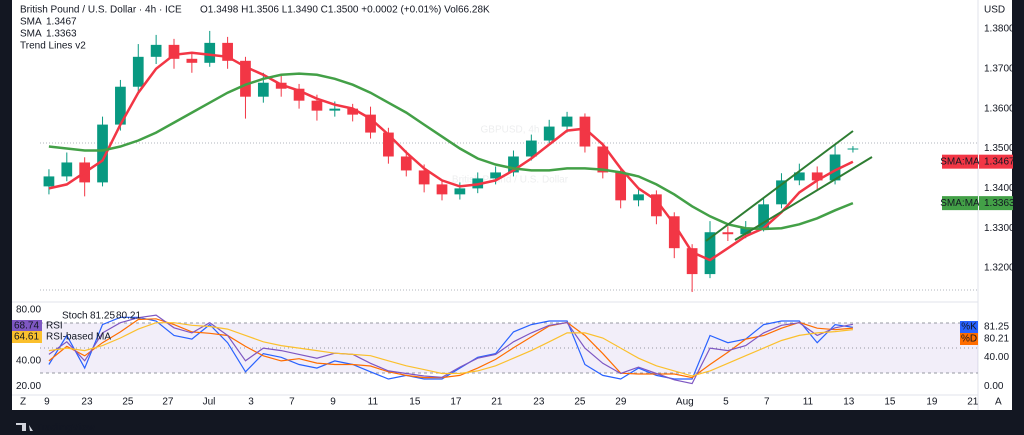 This screenshot has height=435, width=1024. What do you see at coordinates (24, 427) in the screenshot?
I see `brand-logo` at bounding box center [24, 427].